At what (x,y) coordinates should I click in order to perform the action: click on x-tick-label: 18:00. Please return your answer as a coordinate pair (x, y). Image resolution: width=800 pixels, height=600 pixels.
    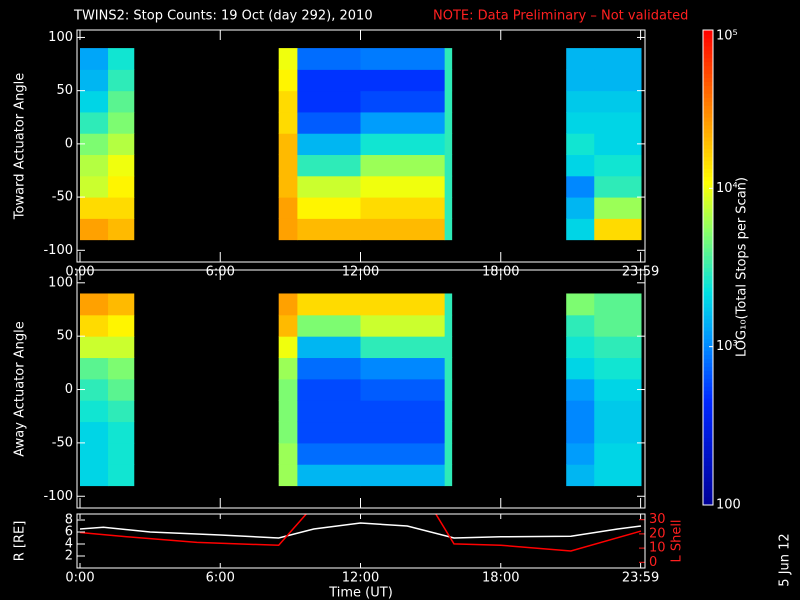
    Looking at the image, I should click on (500, 578).